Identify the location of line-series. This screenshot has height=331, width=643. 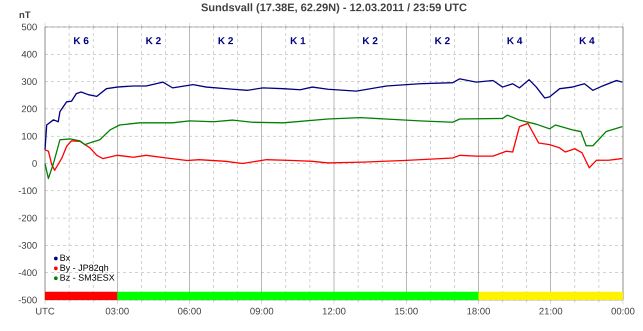
(333, 146).